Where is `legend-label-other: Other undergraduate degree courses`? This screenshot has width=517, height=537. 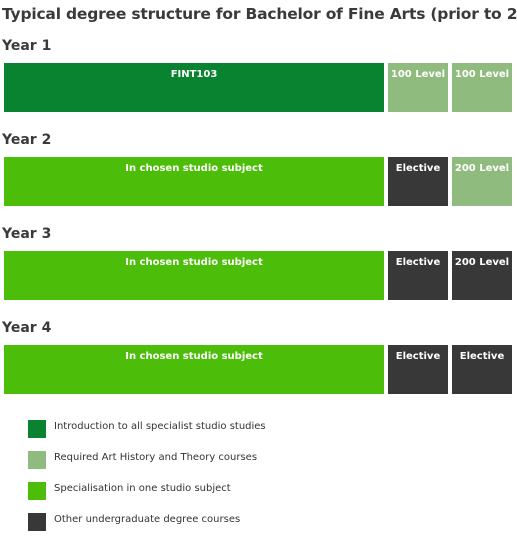
legend-label-other: Other undergraduate degree courses is located at coordinates (147, 519).